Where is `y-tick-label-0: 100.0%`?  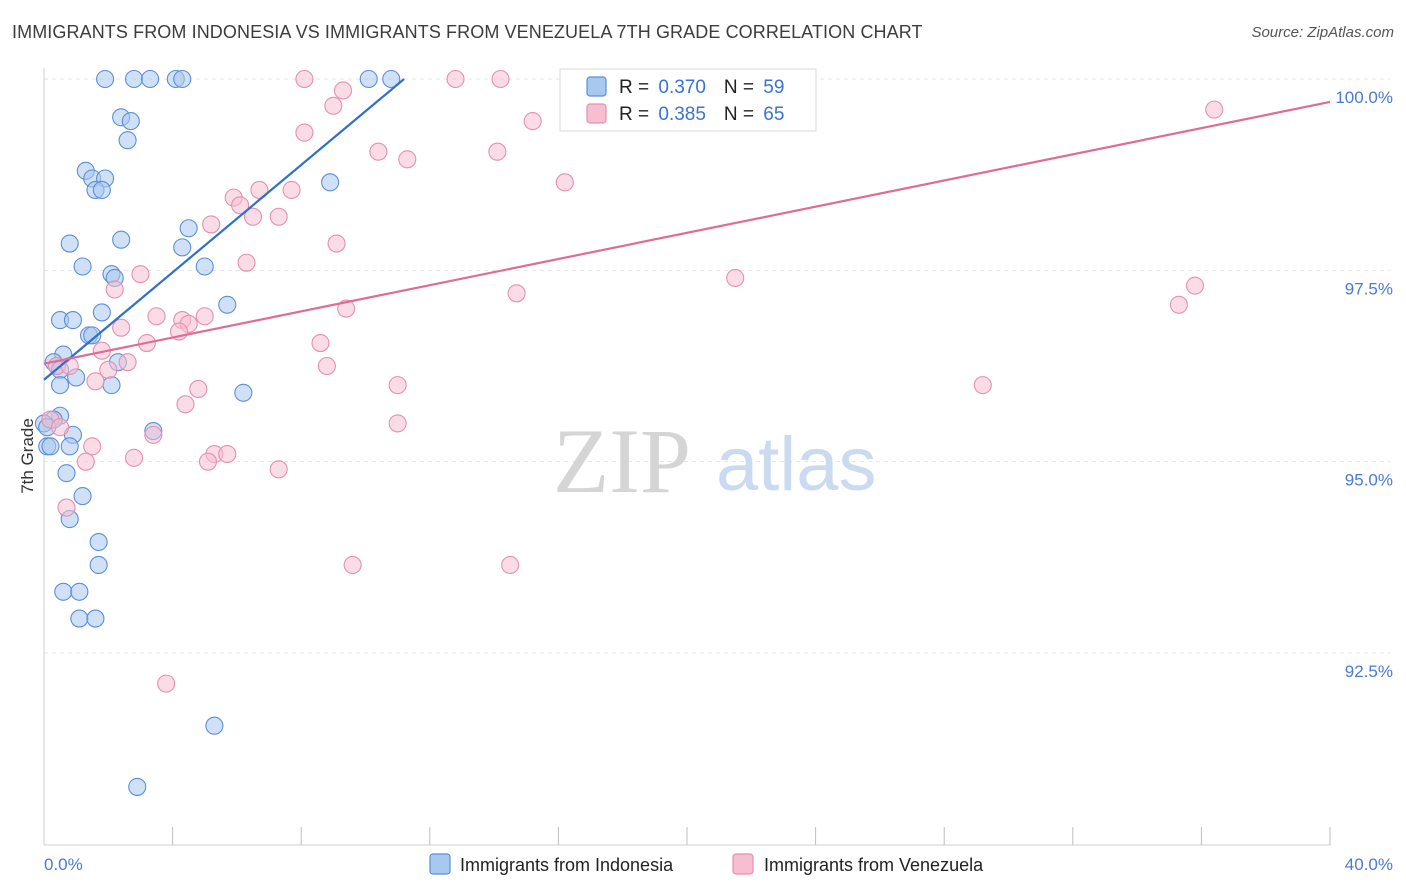
y-tick-label-0: 100.0% is located at coordinates (1364, 97).